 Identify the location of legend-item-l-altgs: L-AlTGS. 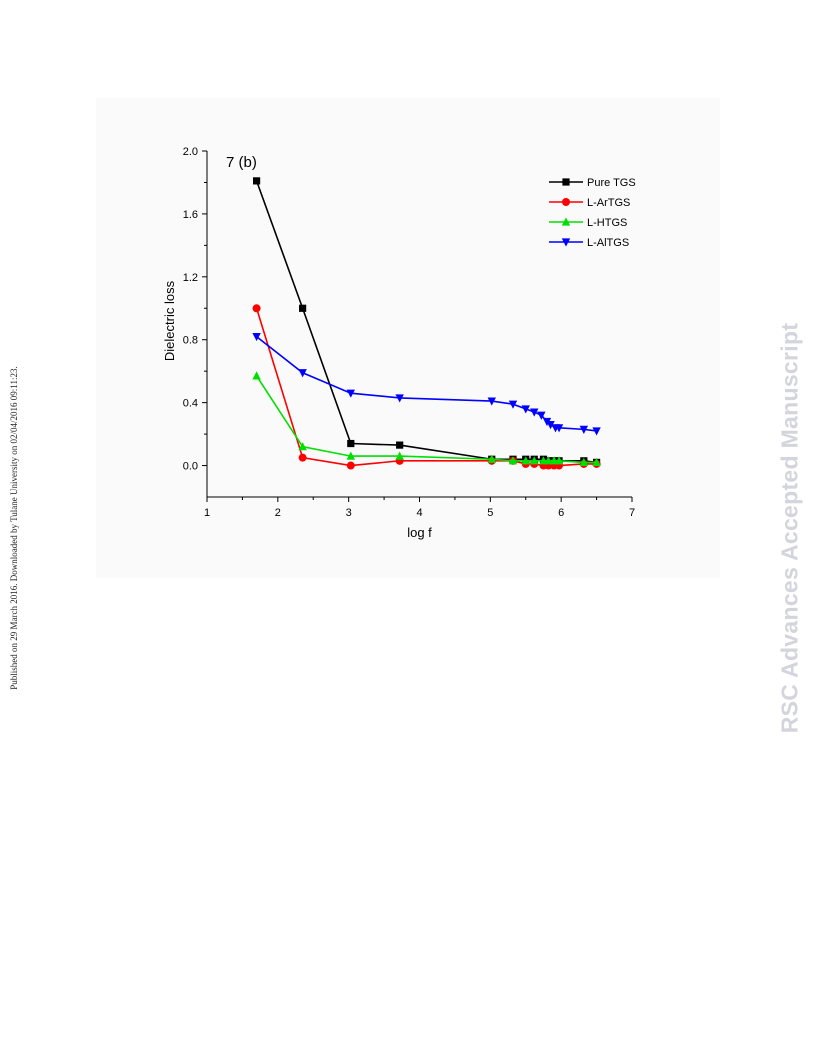
(589, 243).